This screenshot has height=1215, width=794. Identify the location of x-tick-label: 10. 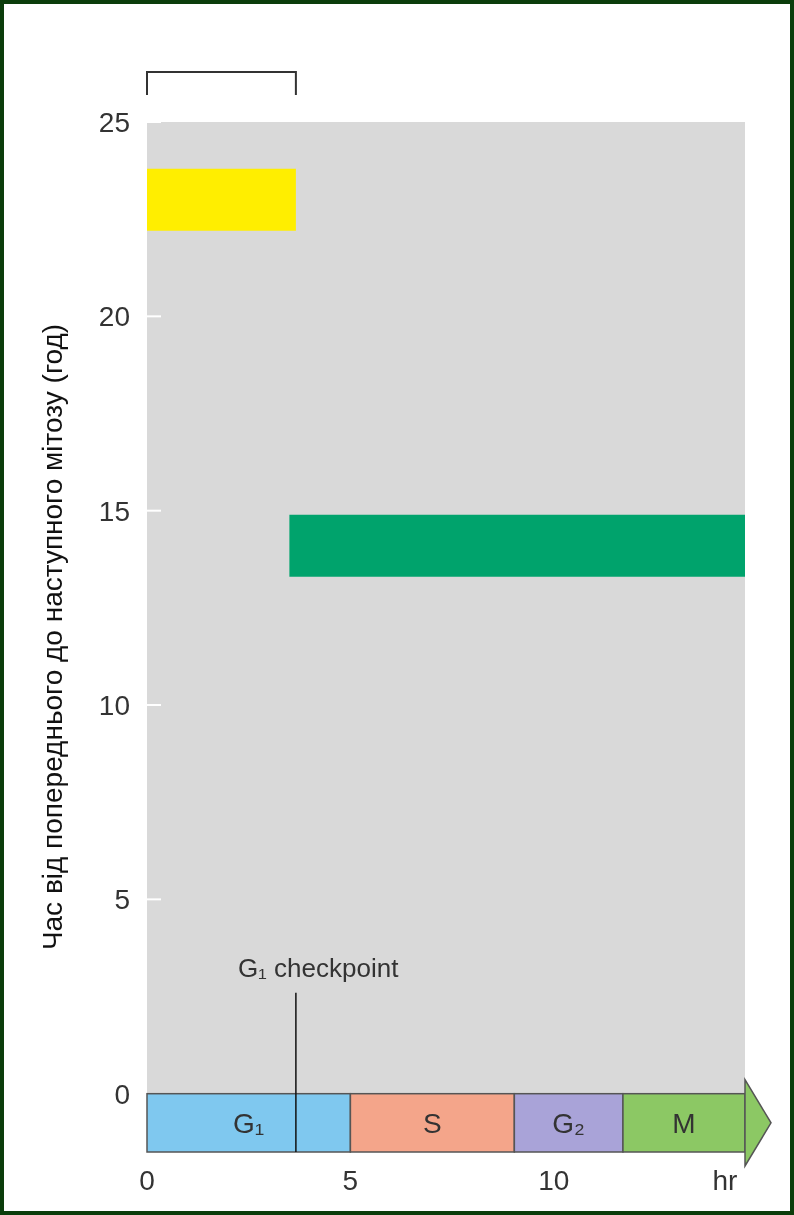
(554, 1180).